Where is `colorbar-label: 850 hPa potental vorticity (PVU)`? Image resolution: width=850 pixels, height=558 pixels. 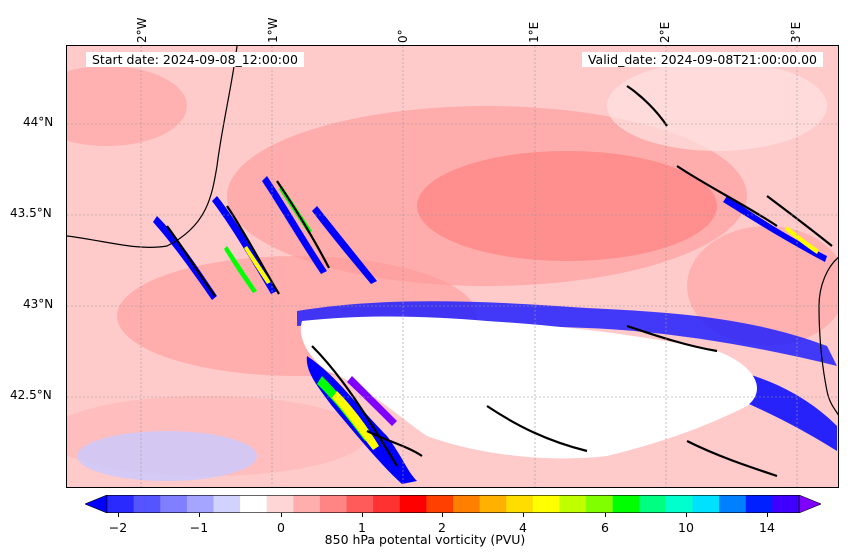
colorbar-label: 850 hPa potental vorticity (PVU) is located at coordinates (425, 539).